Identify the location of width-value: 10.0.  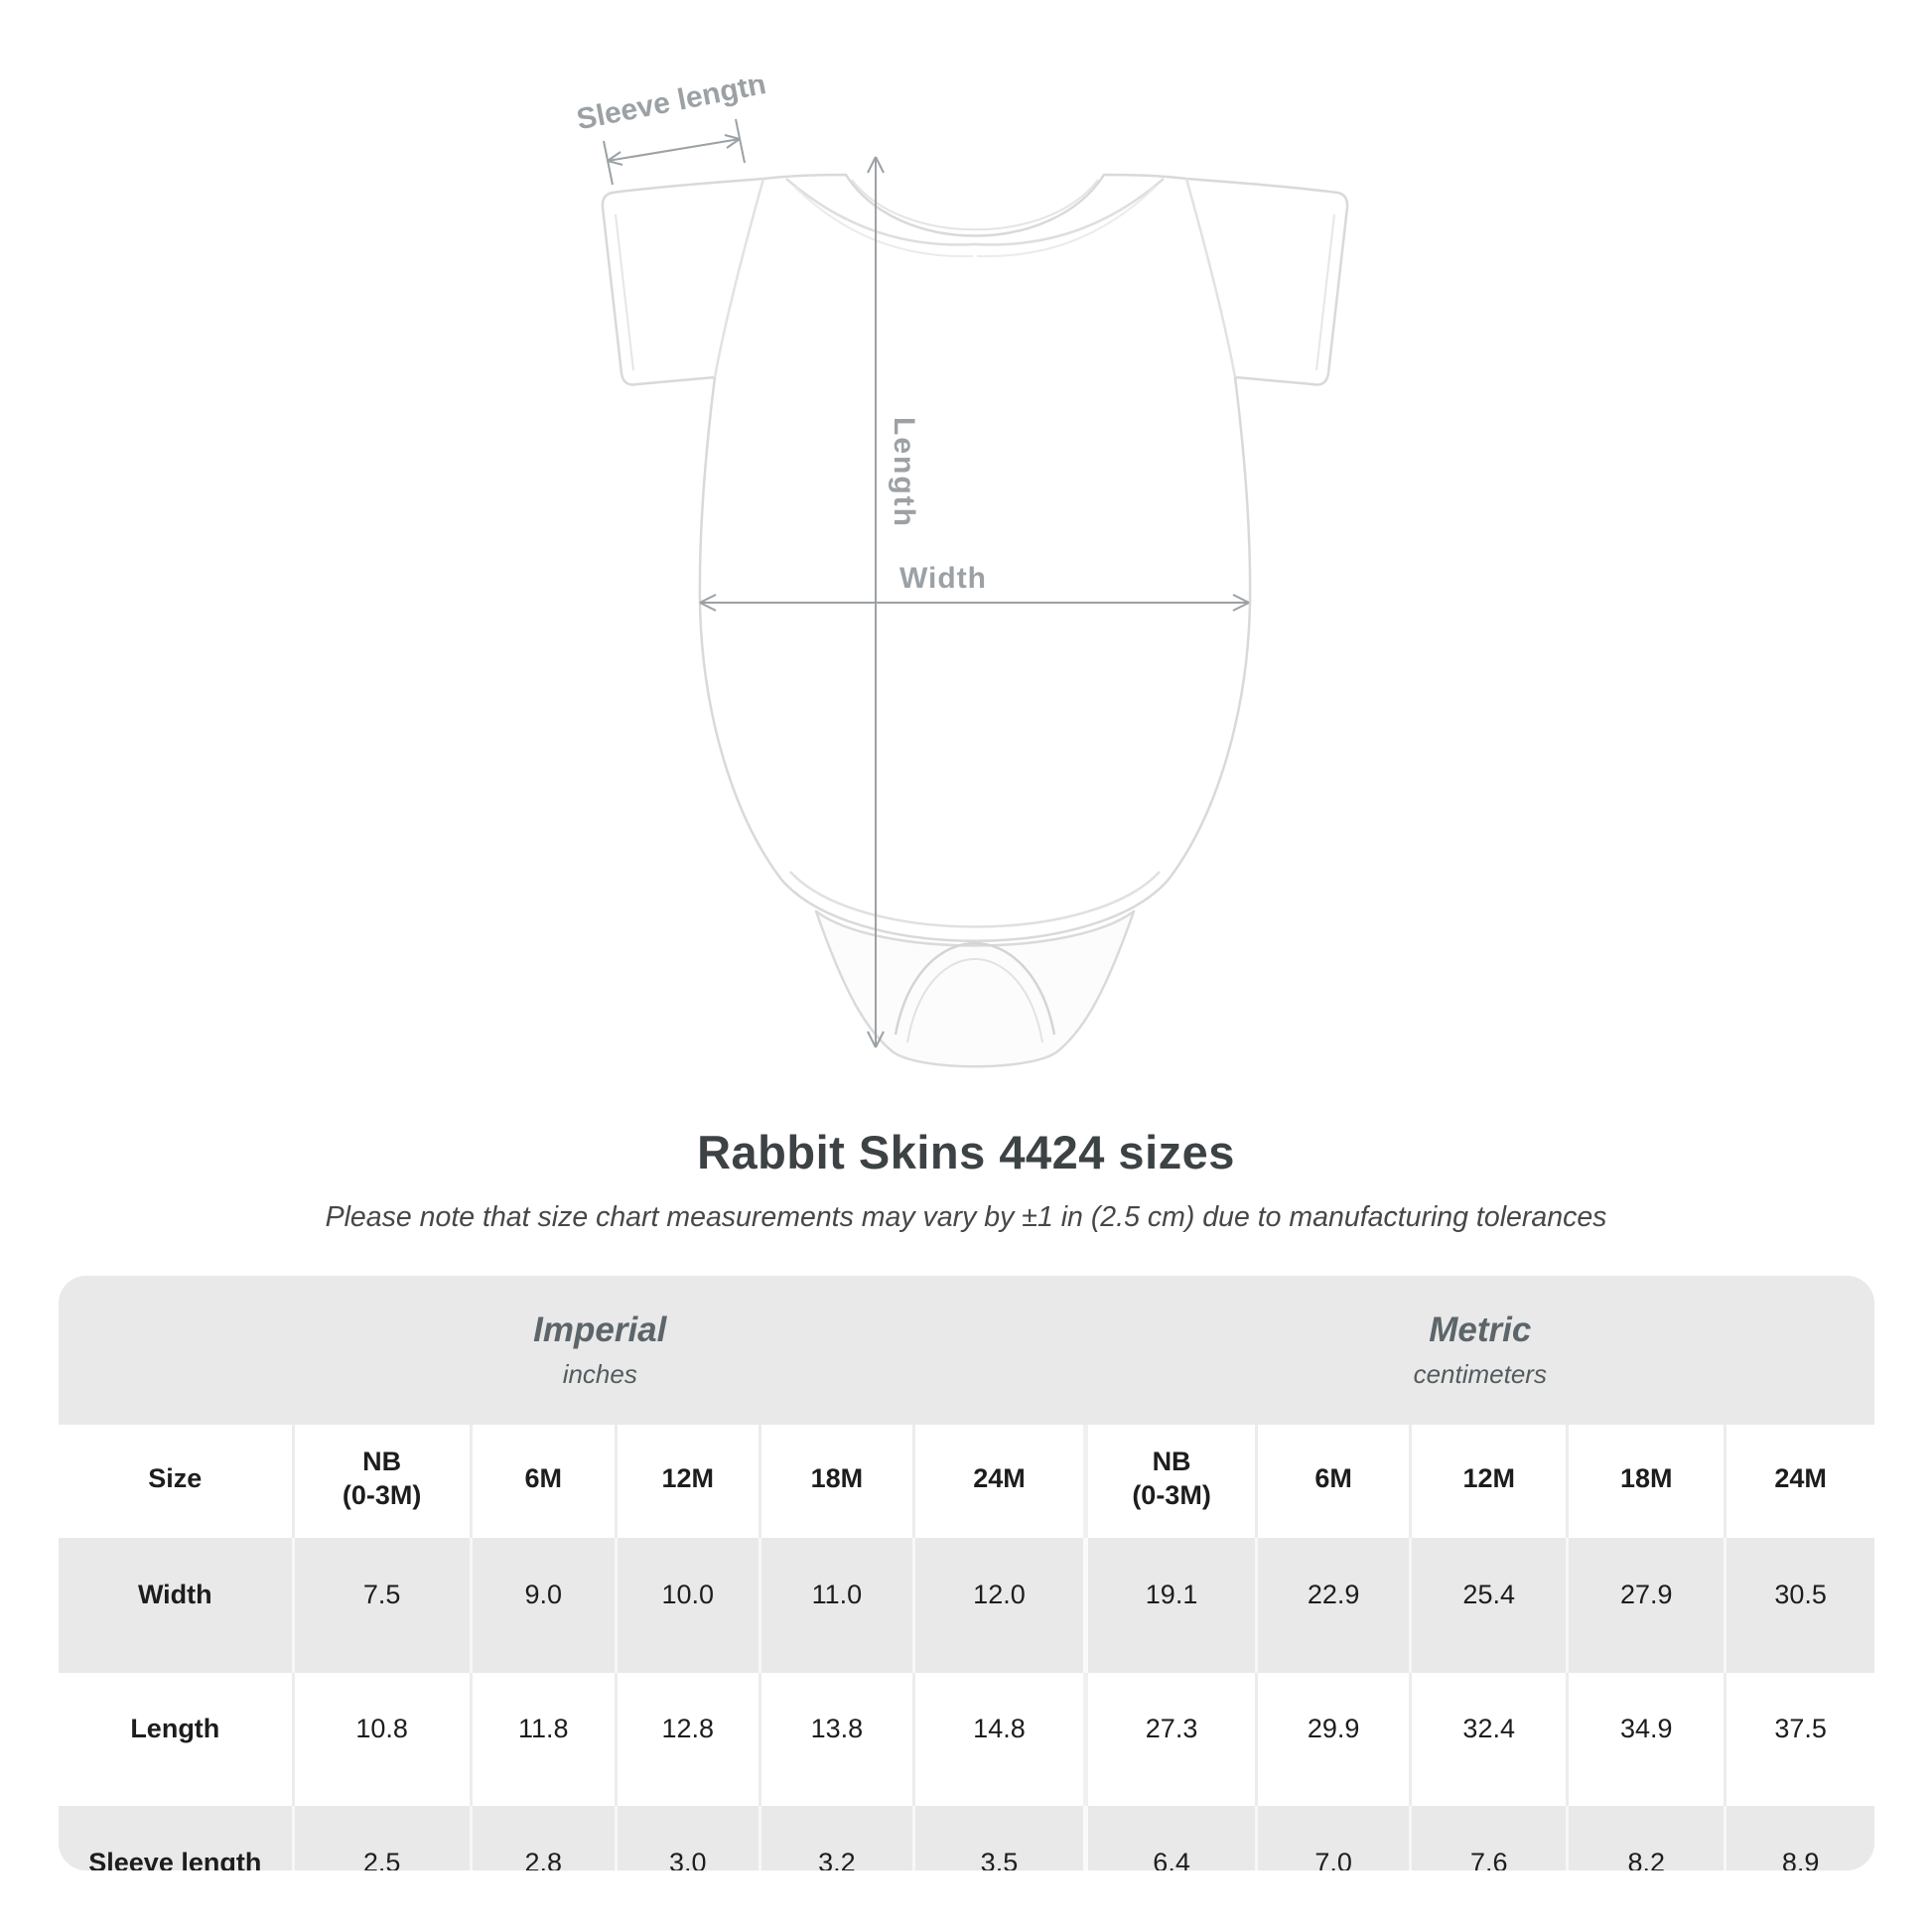
(687, 1605).